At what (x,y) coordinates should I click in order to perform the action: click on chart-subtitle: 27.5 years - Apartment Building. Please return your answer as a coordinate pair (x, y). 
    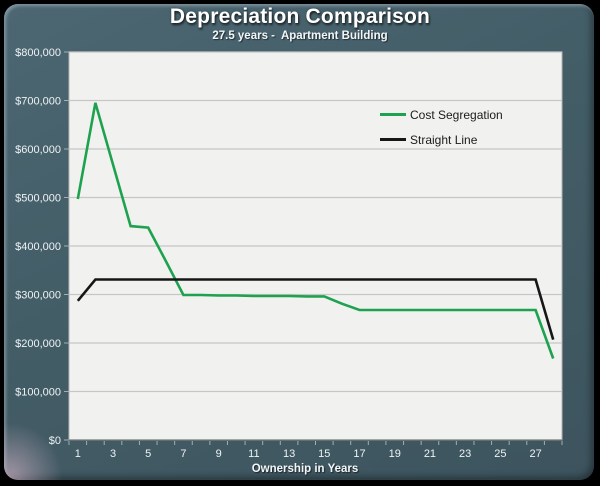
    Looking at the image, I should click on (300, 36).